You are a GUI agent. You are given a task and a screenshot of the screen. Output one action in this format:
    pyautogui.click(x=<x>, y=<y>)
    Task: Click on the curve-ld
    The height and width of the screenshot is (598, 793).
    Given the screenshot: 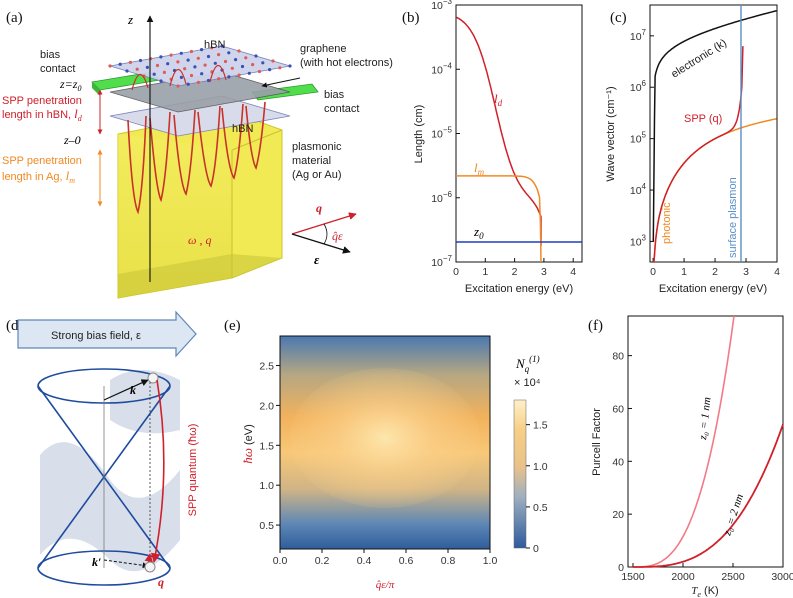 What is the action you would take?
    pyautogui.click(x=499, y=131)
    